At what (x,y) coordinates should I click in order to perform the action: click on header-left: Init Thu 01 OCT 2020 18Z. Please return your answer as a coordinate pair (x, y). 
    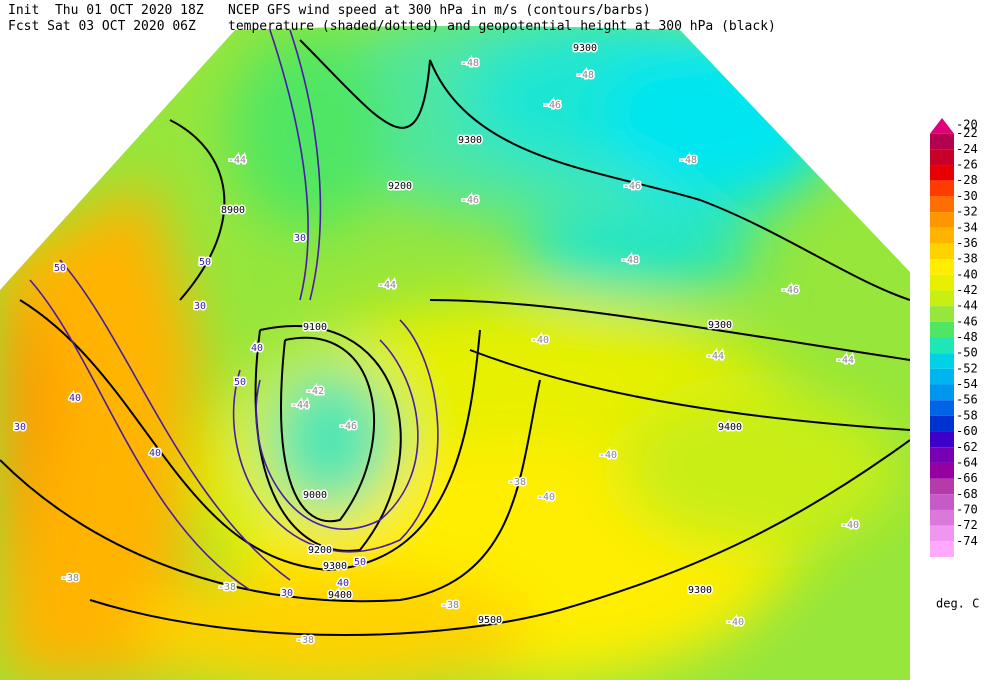
    Looking at the image, I should click on (106, 10).